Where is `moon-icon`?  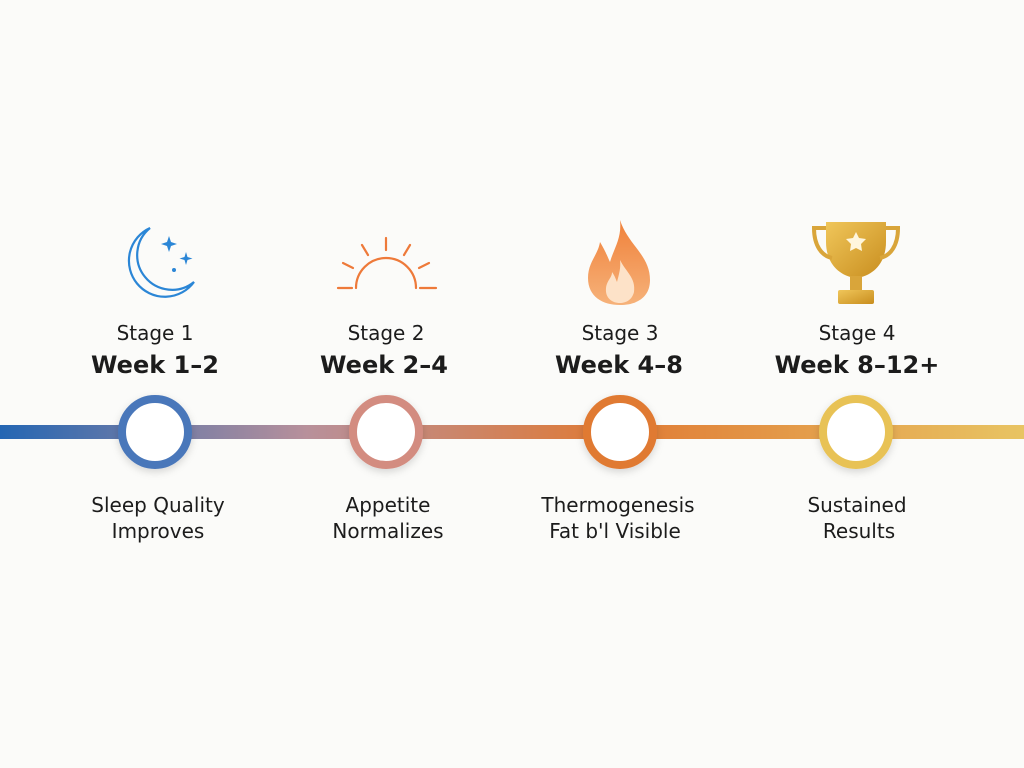 moon-icon is located at coordinates (161, 262).